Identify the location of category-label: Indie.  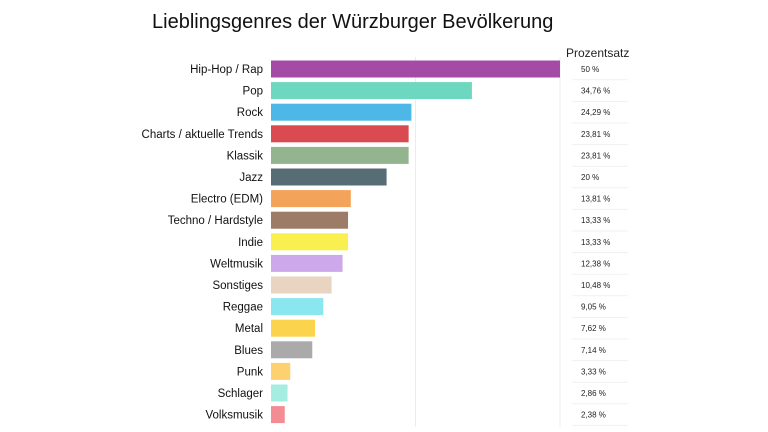
(250, 243).